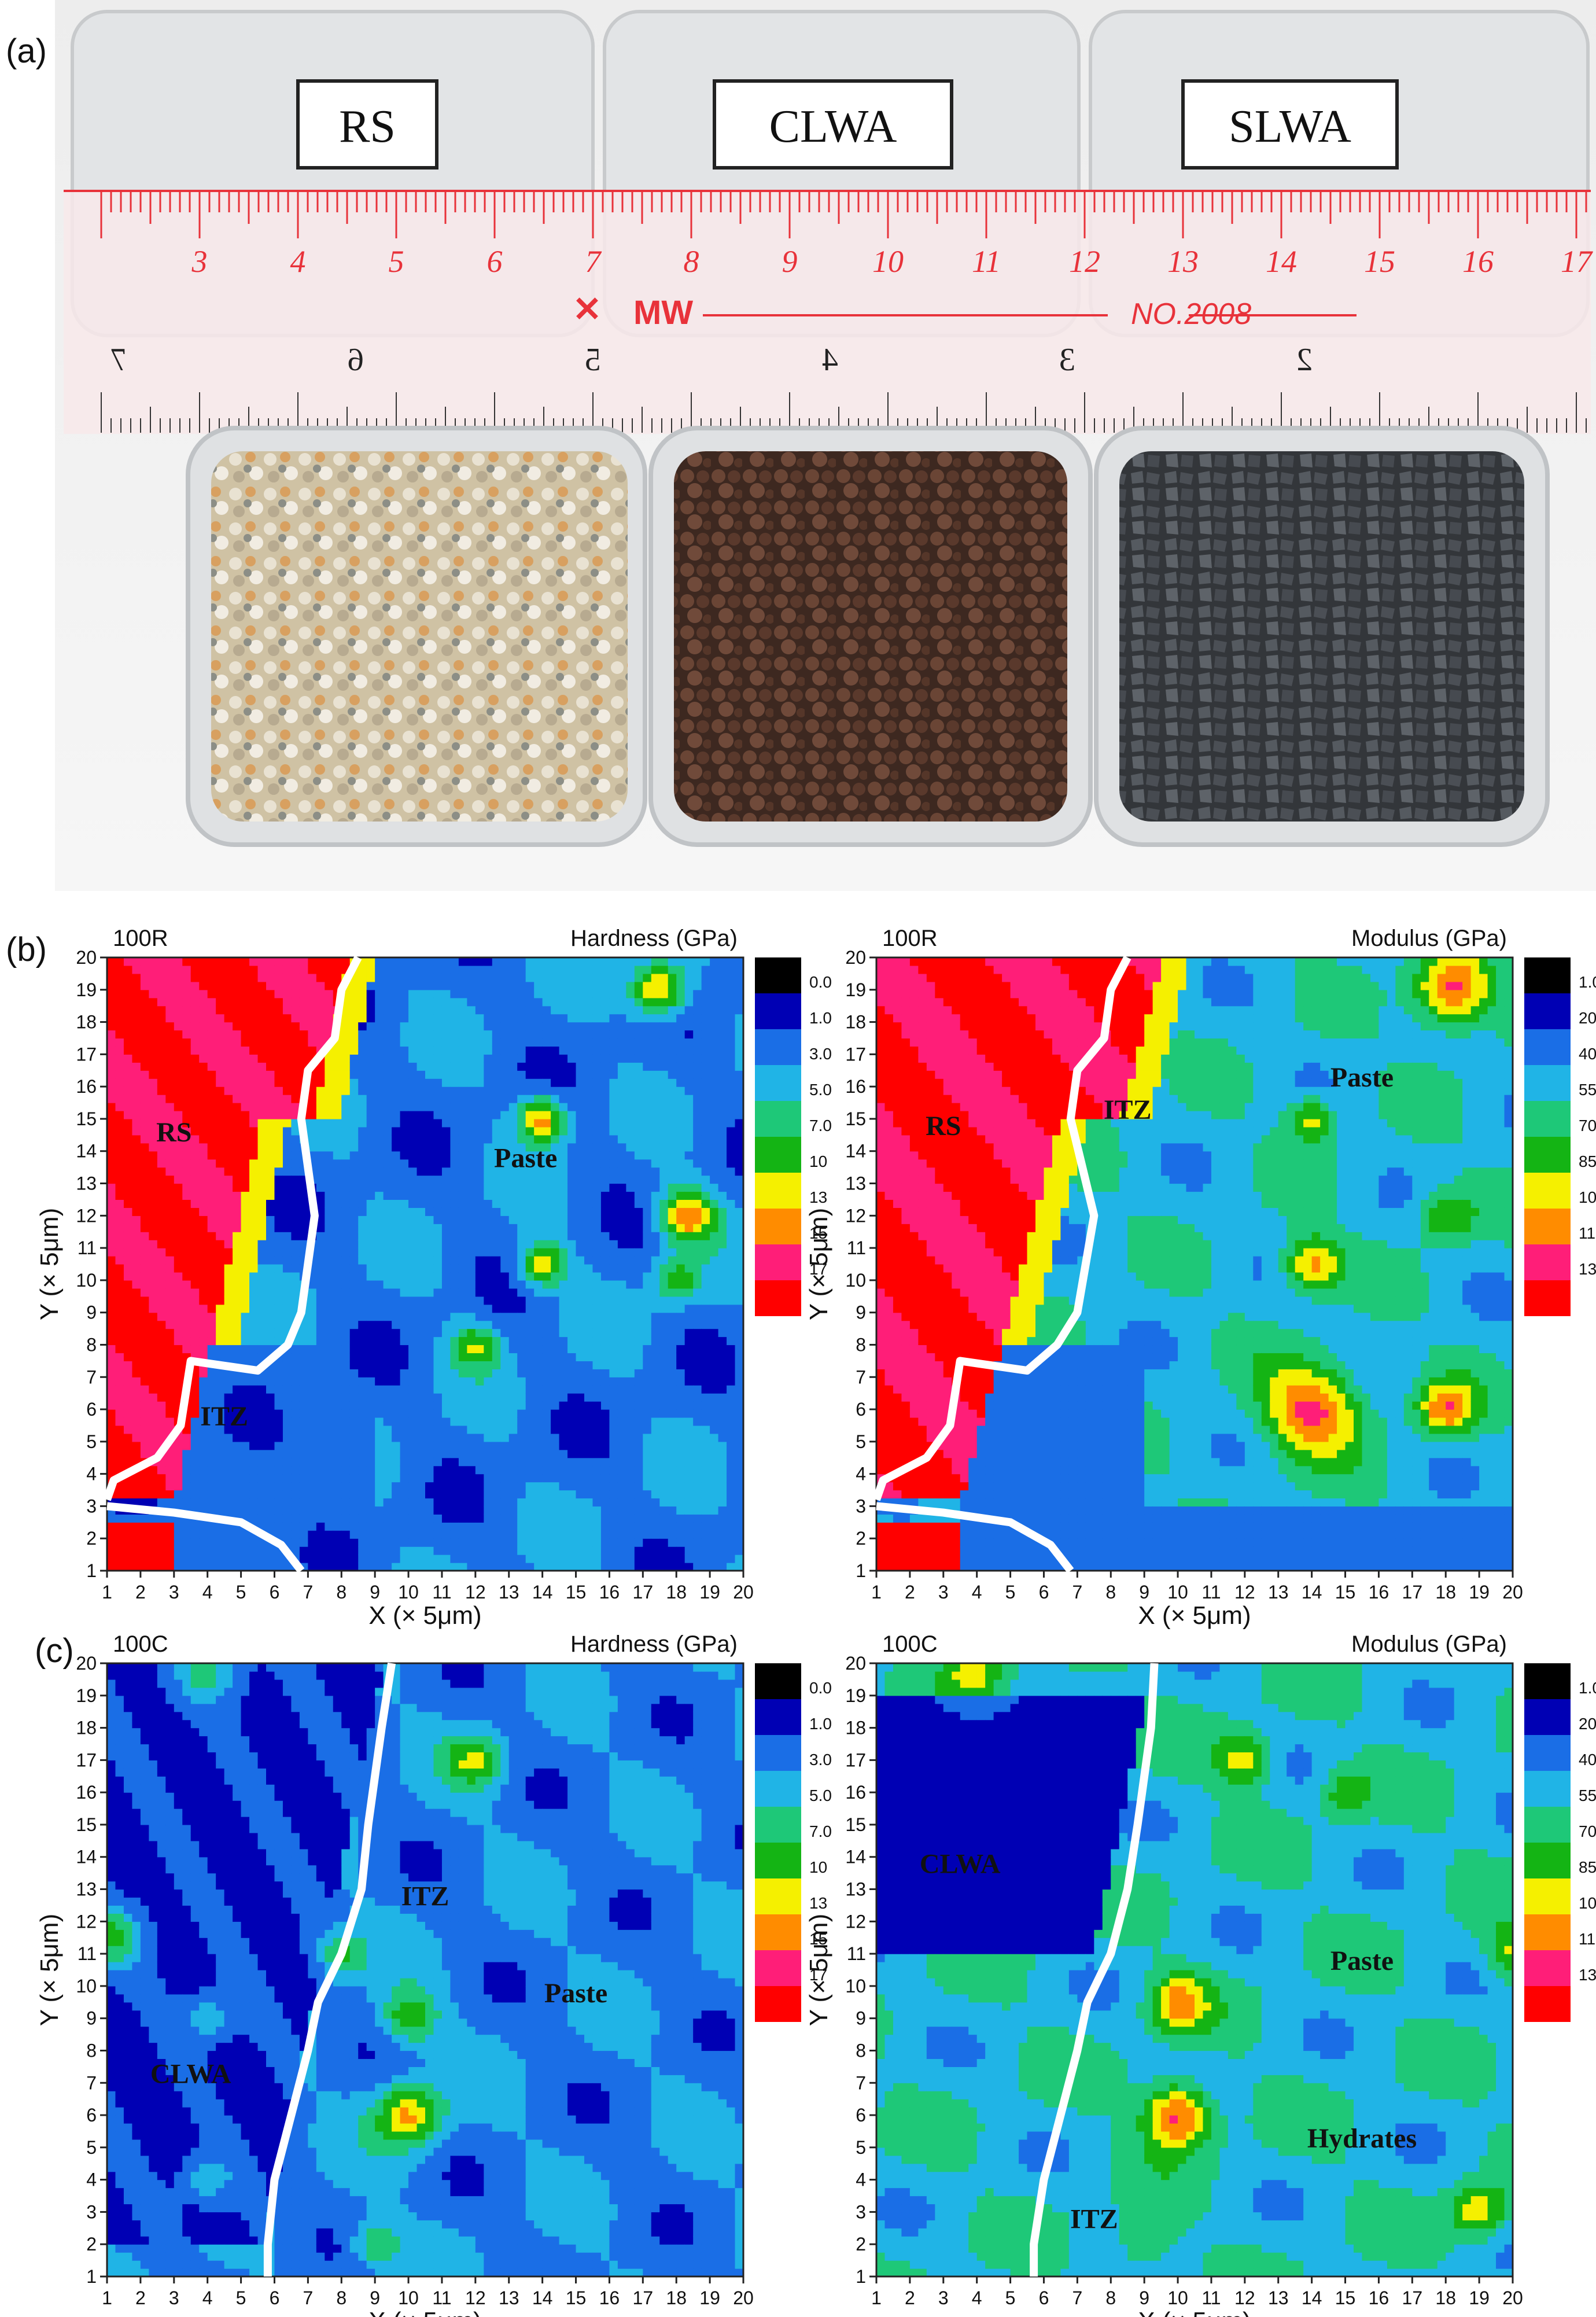  Describe the element at coordinates (861, 2147) in the screenshot. I see `y-tick-label: 5` at that location.